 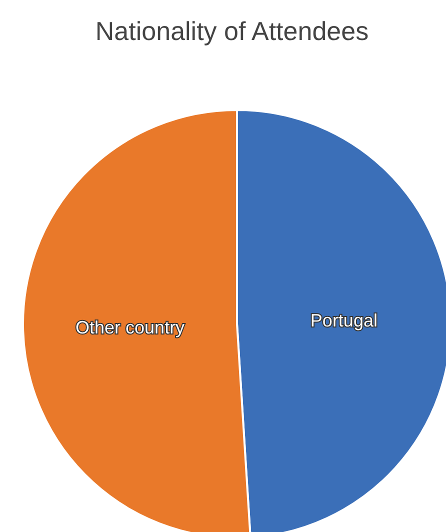 What do you see at coordinates (344, 320) in the screenshot?
I see `slice-label: Portugal` at bounding box center [344, 320].